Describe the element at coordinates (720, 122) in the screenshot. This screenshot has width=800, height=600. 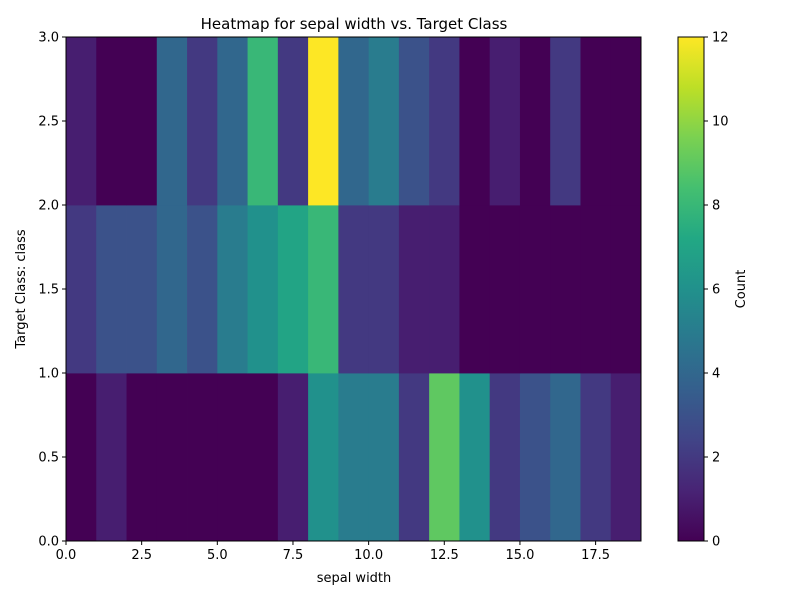
I see `colorbar-tick-label: 10` at that location.